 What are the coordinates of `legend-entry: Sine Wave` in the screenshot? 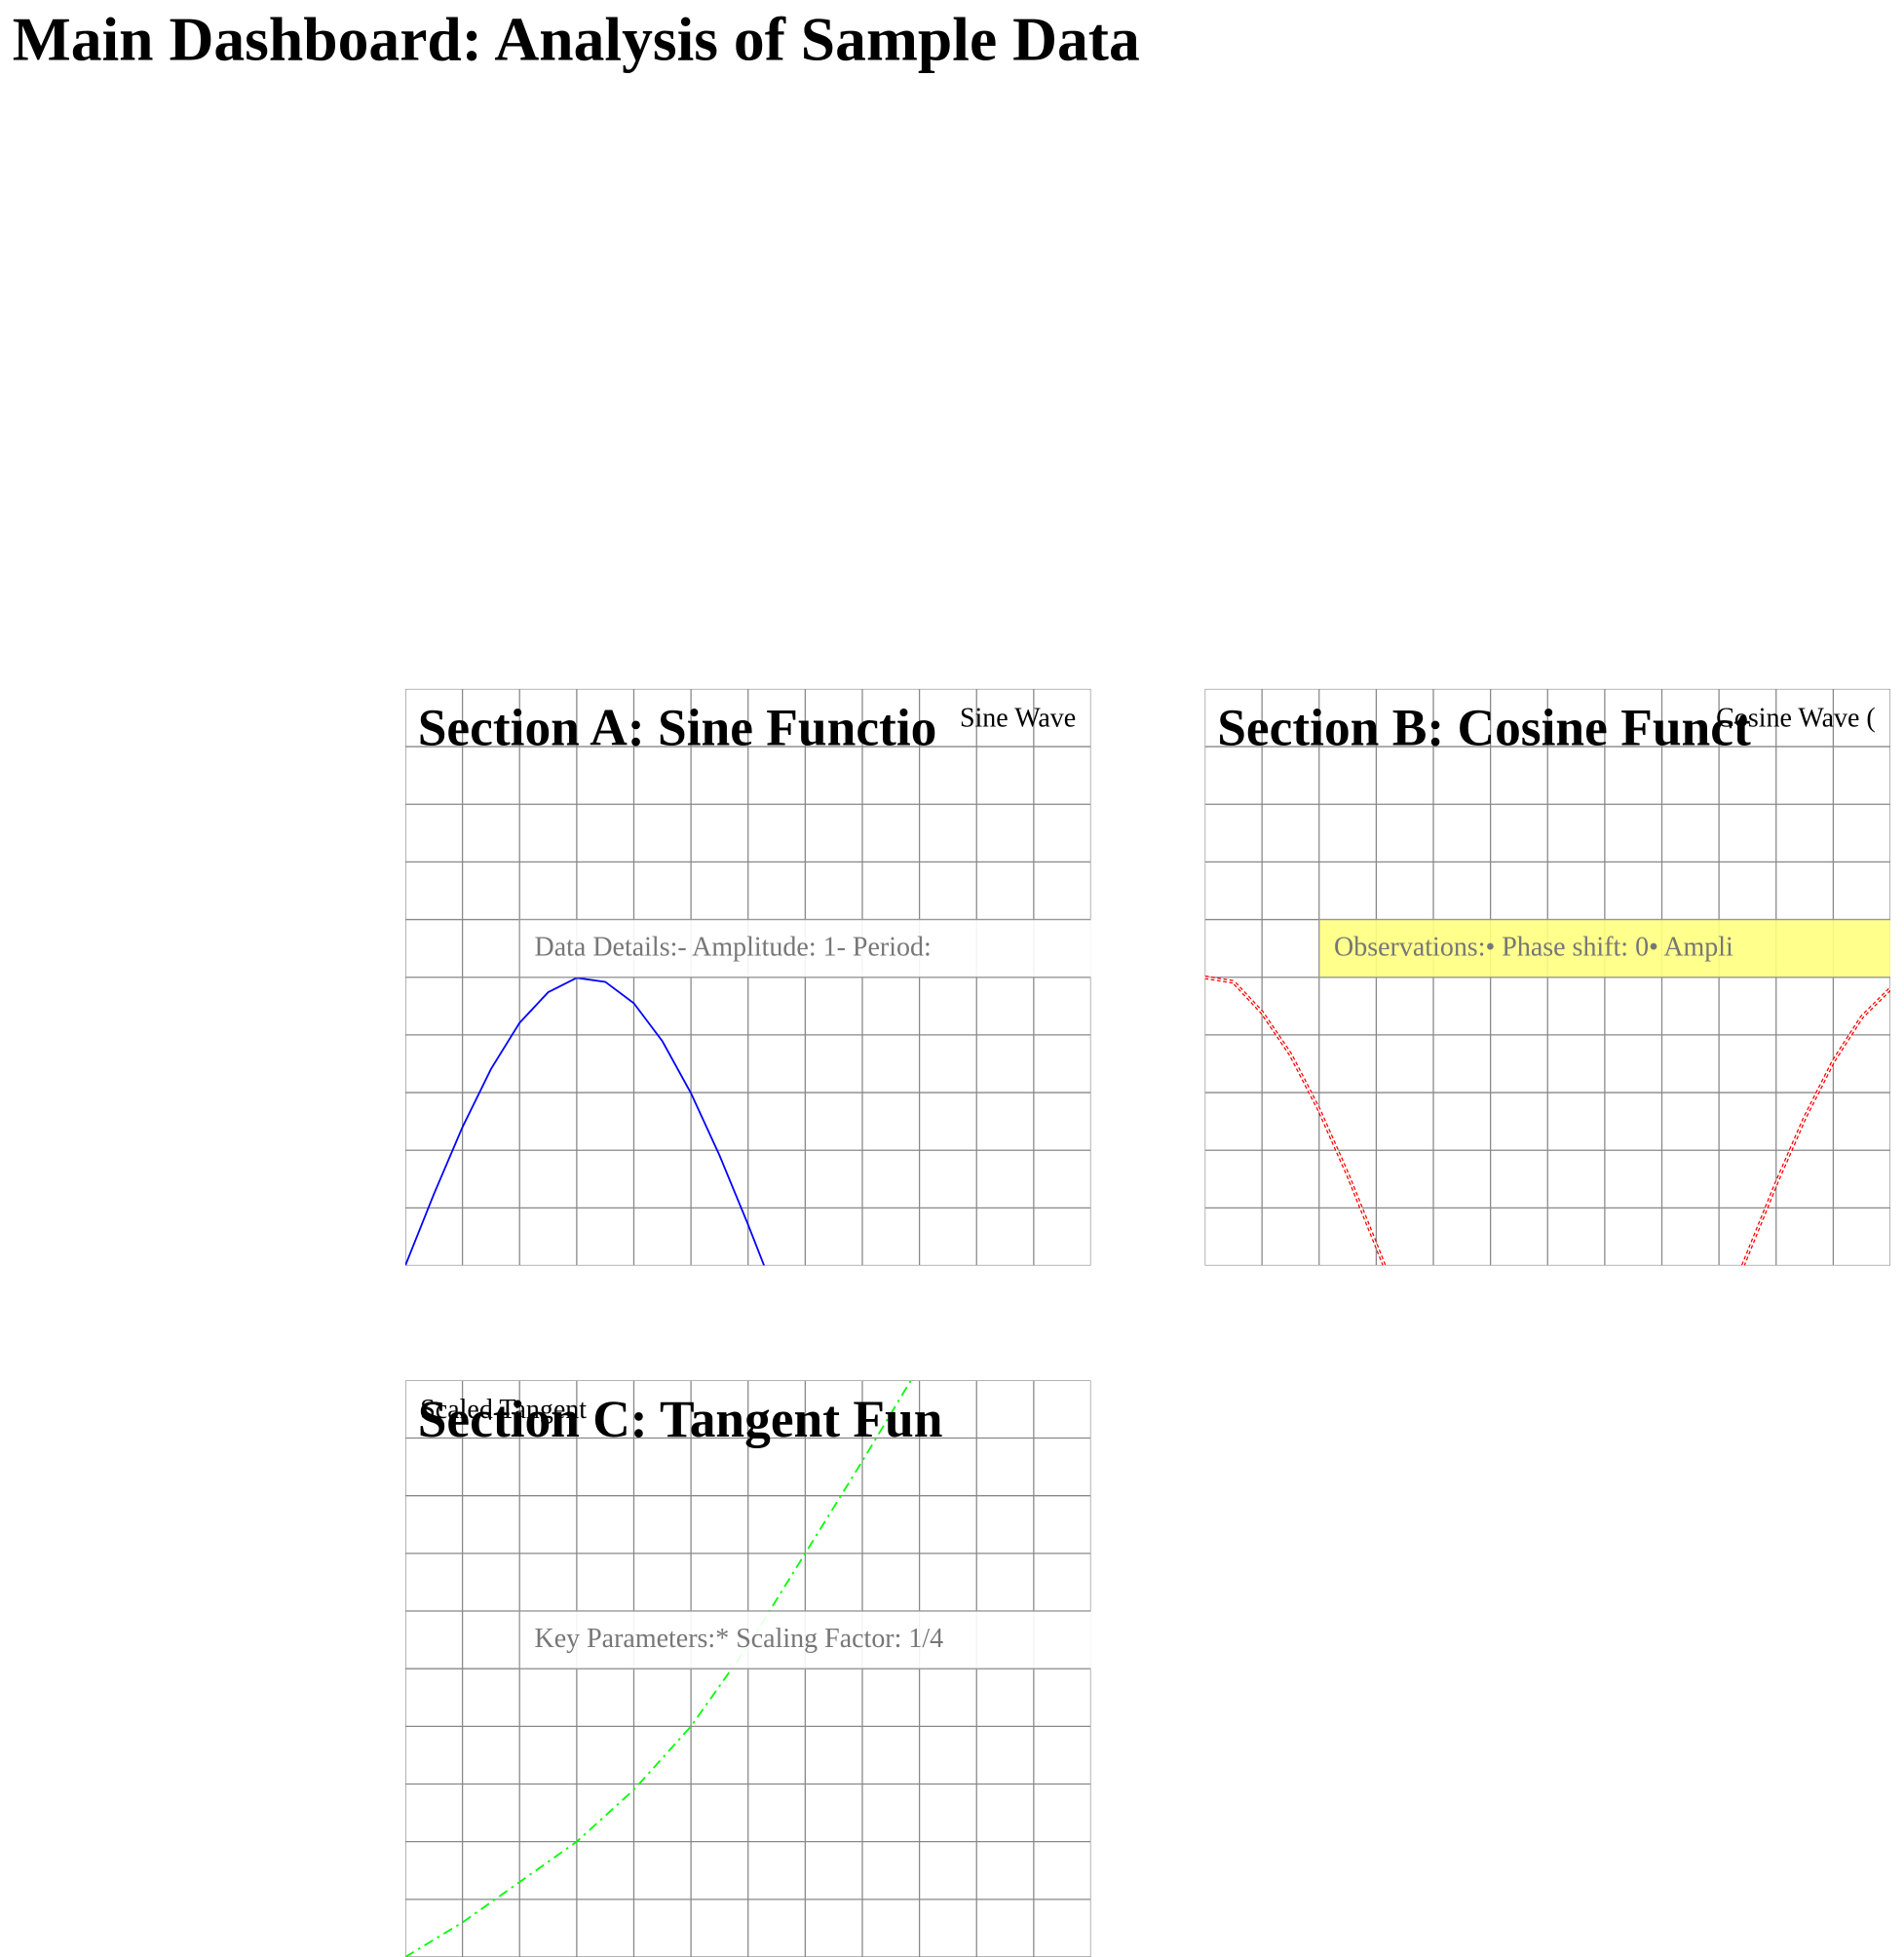 It's located at (1018, 718).